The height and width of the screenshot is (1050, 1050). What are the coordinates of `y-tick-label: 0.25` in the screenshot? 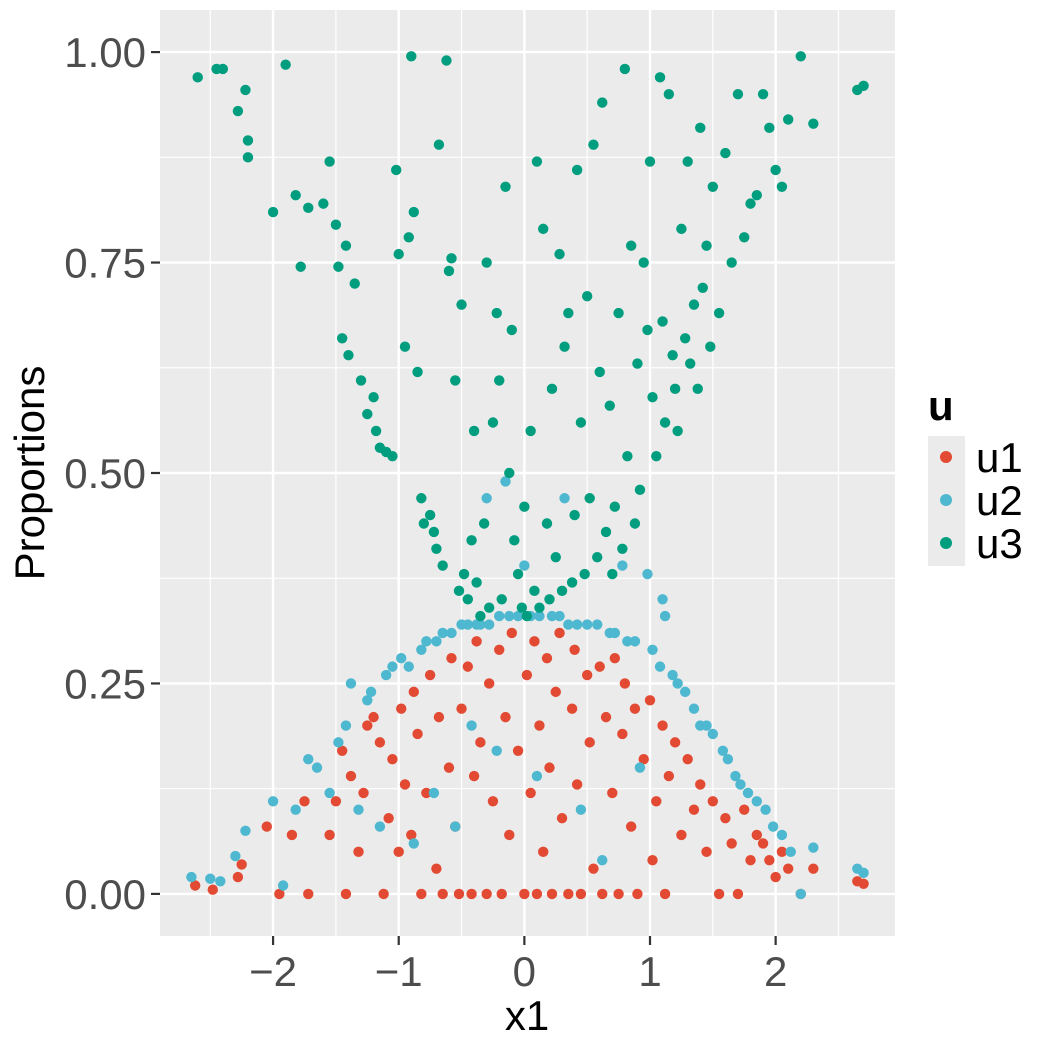 It's located at (105, 683).